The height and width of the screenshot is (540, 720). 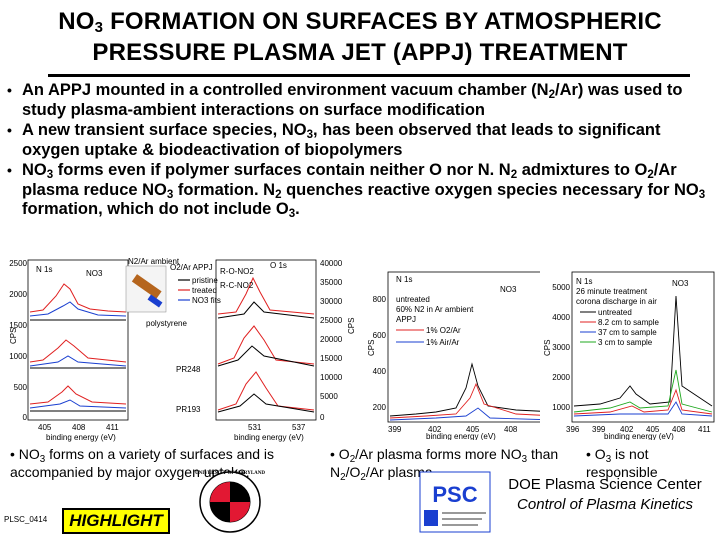 I want to click on mid-label-1air: 1% Air/Ar, so click(x=443, y=342).